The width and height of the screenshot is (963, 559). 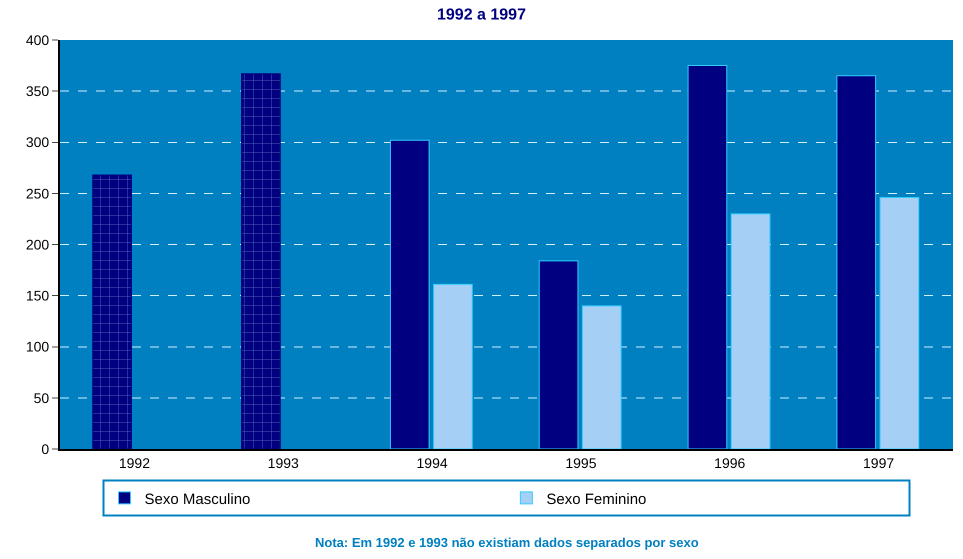 I want to click on legend-label: Sexo Masculino, so click(x=197, y=499).